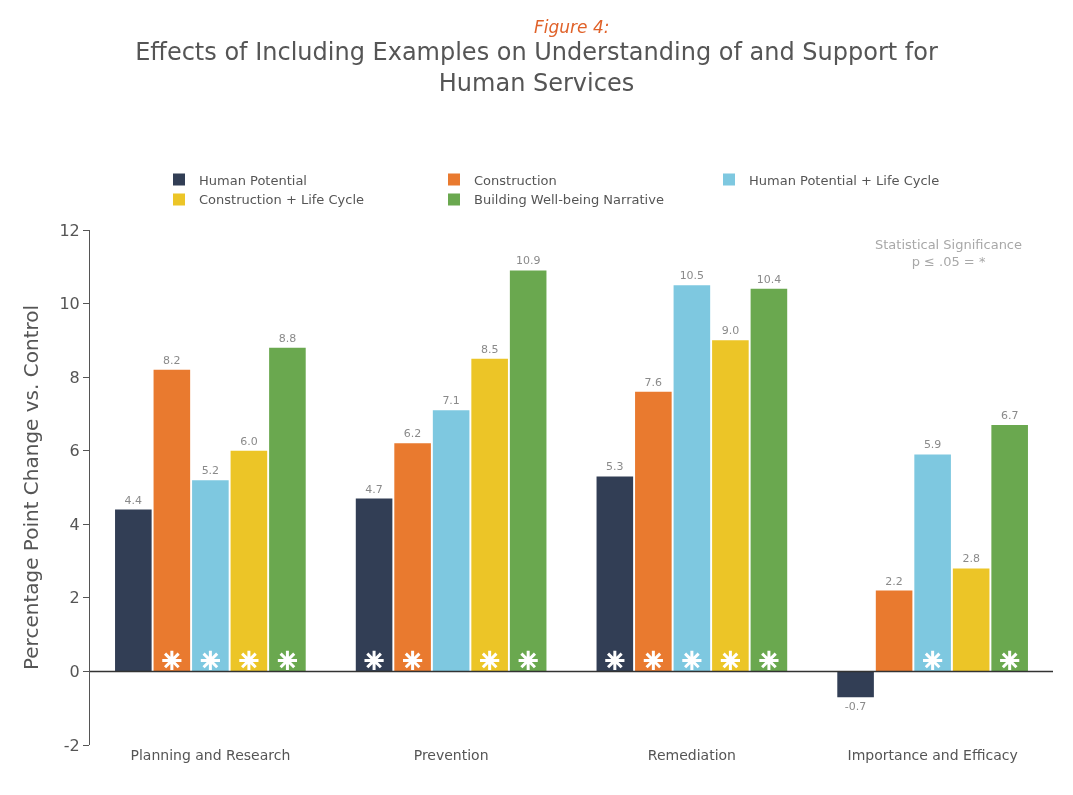 This screenshot has width=1073, height=795. Describe the element at coordinates (692, 276) in the screenshot. I see `data-label: 10.5` at that location.